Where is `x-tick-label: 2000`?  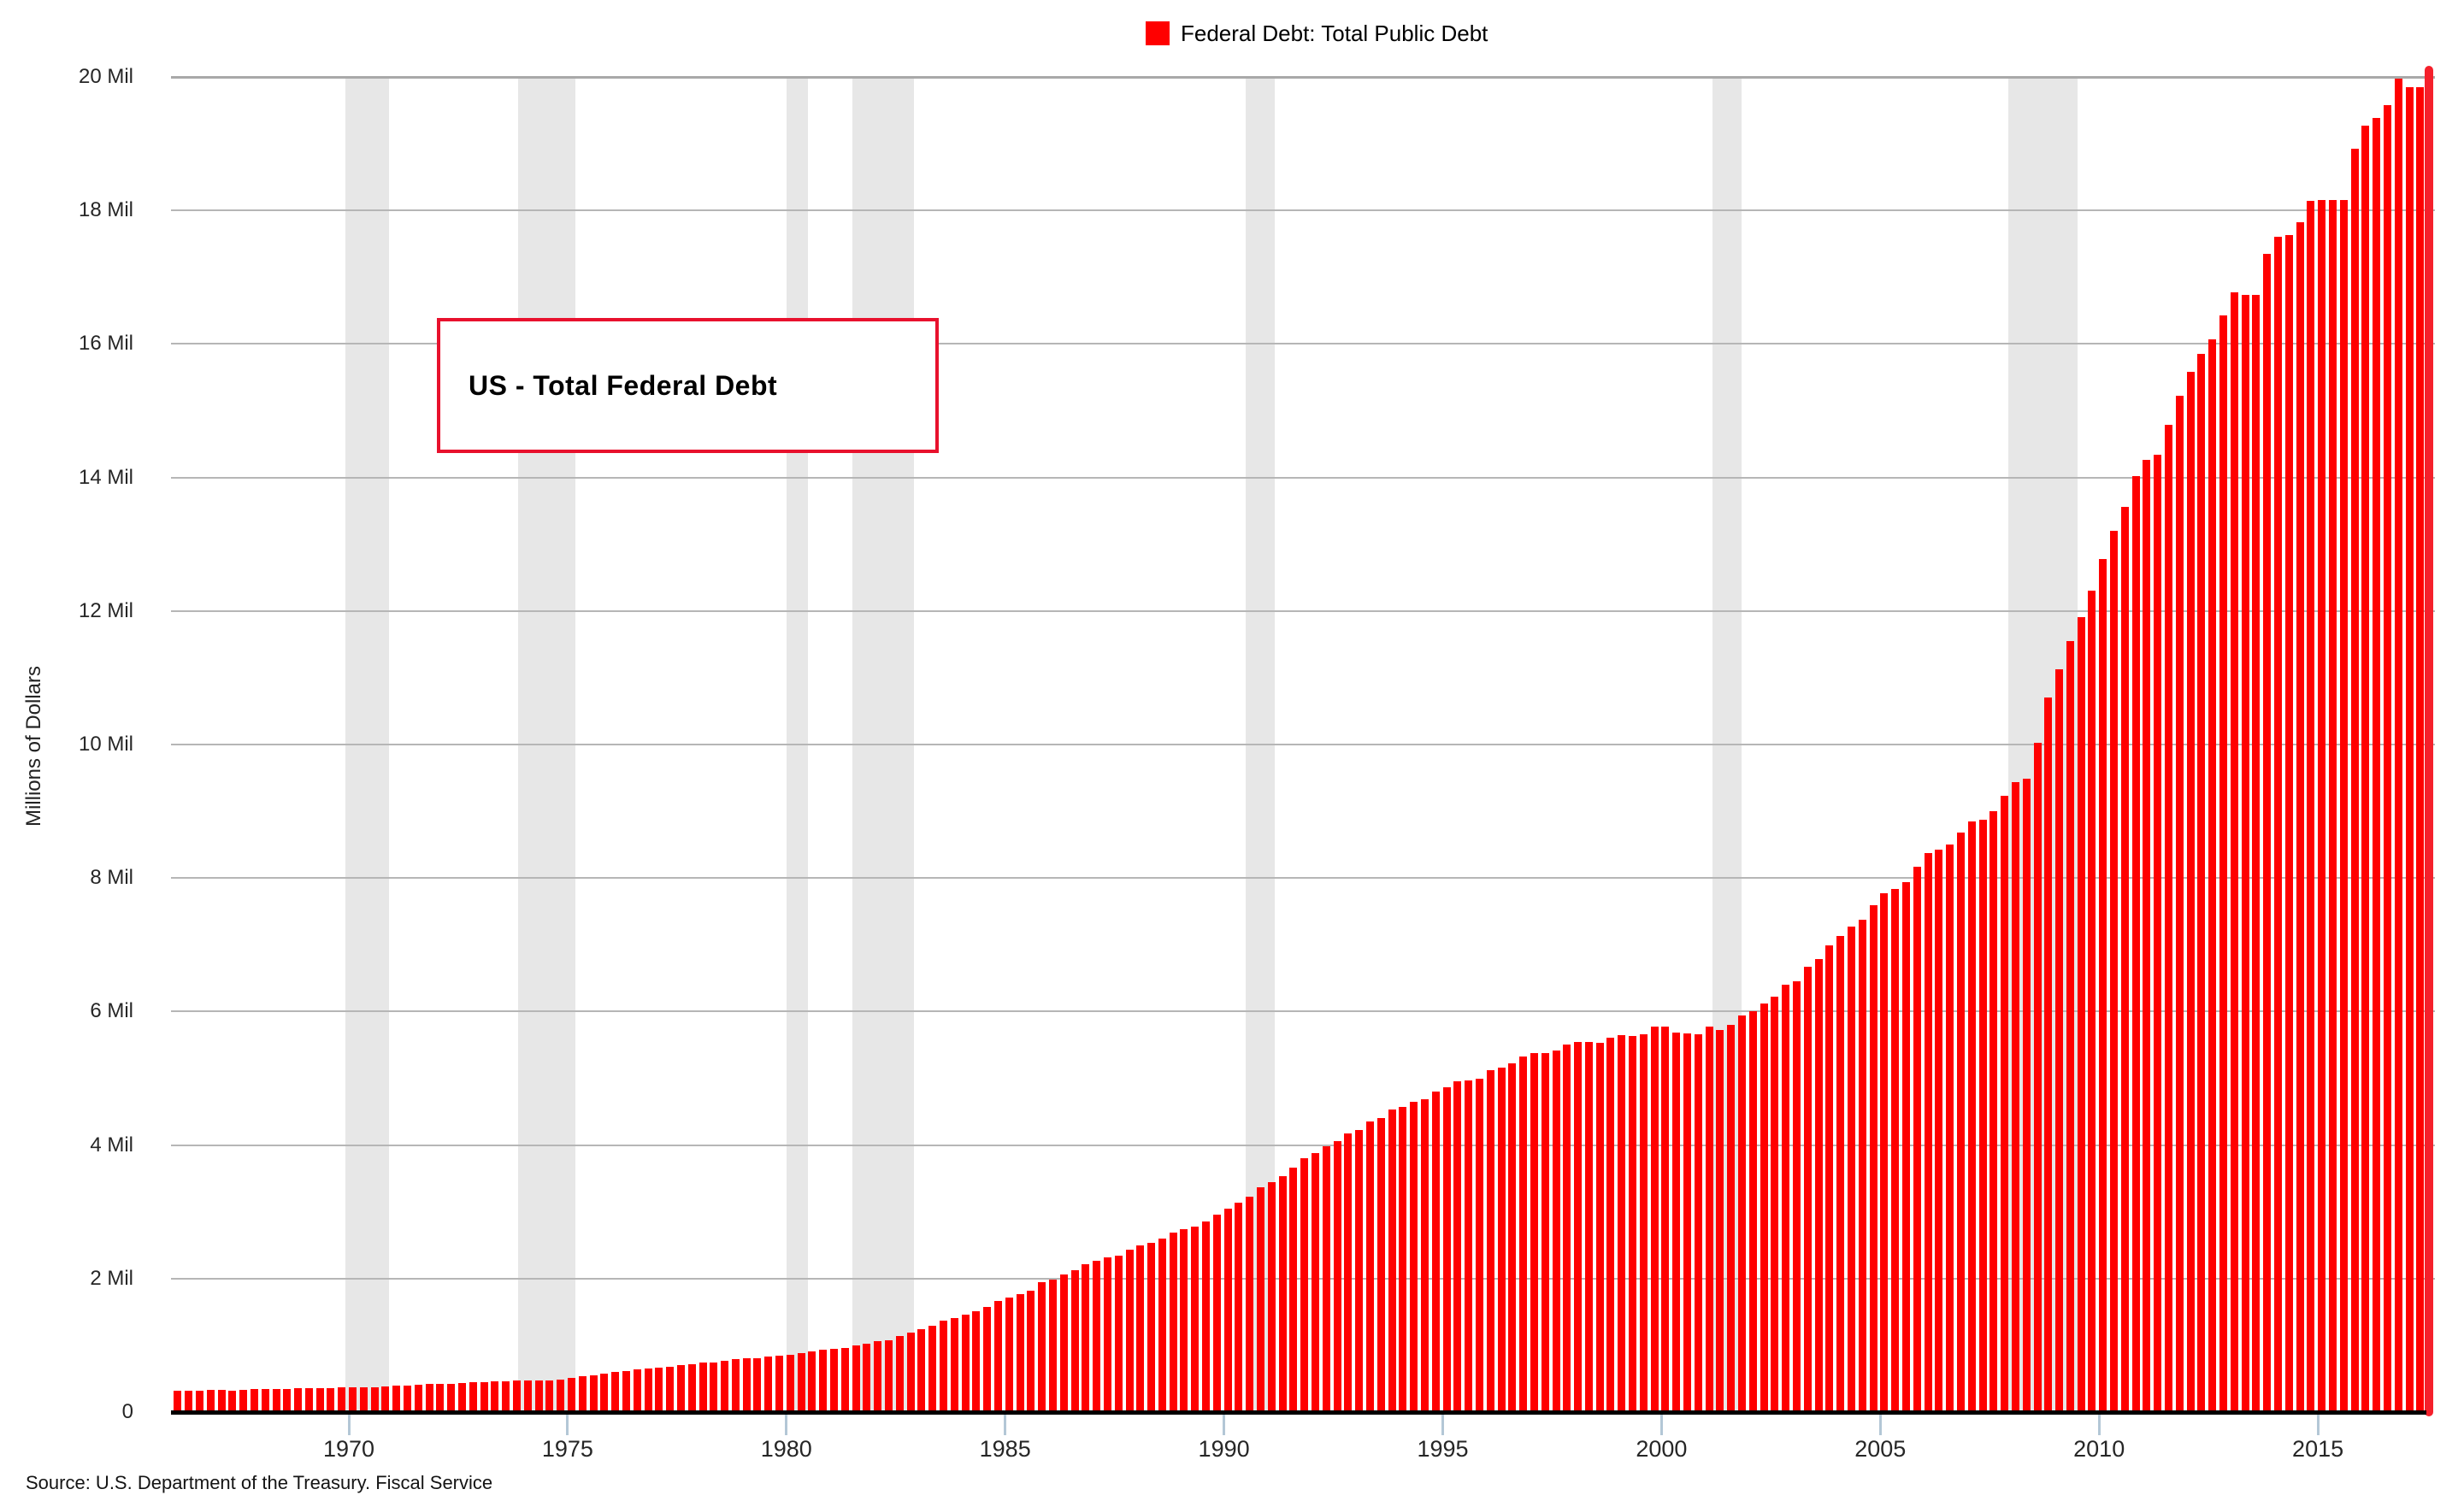
x-tick-label: 2000 is located at coordinates (1662, 1449).